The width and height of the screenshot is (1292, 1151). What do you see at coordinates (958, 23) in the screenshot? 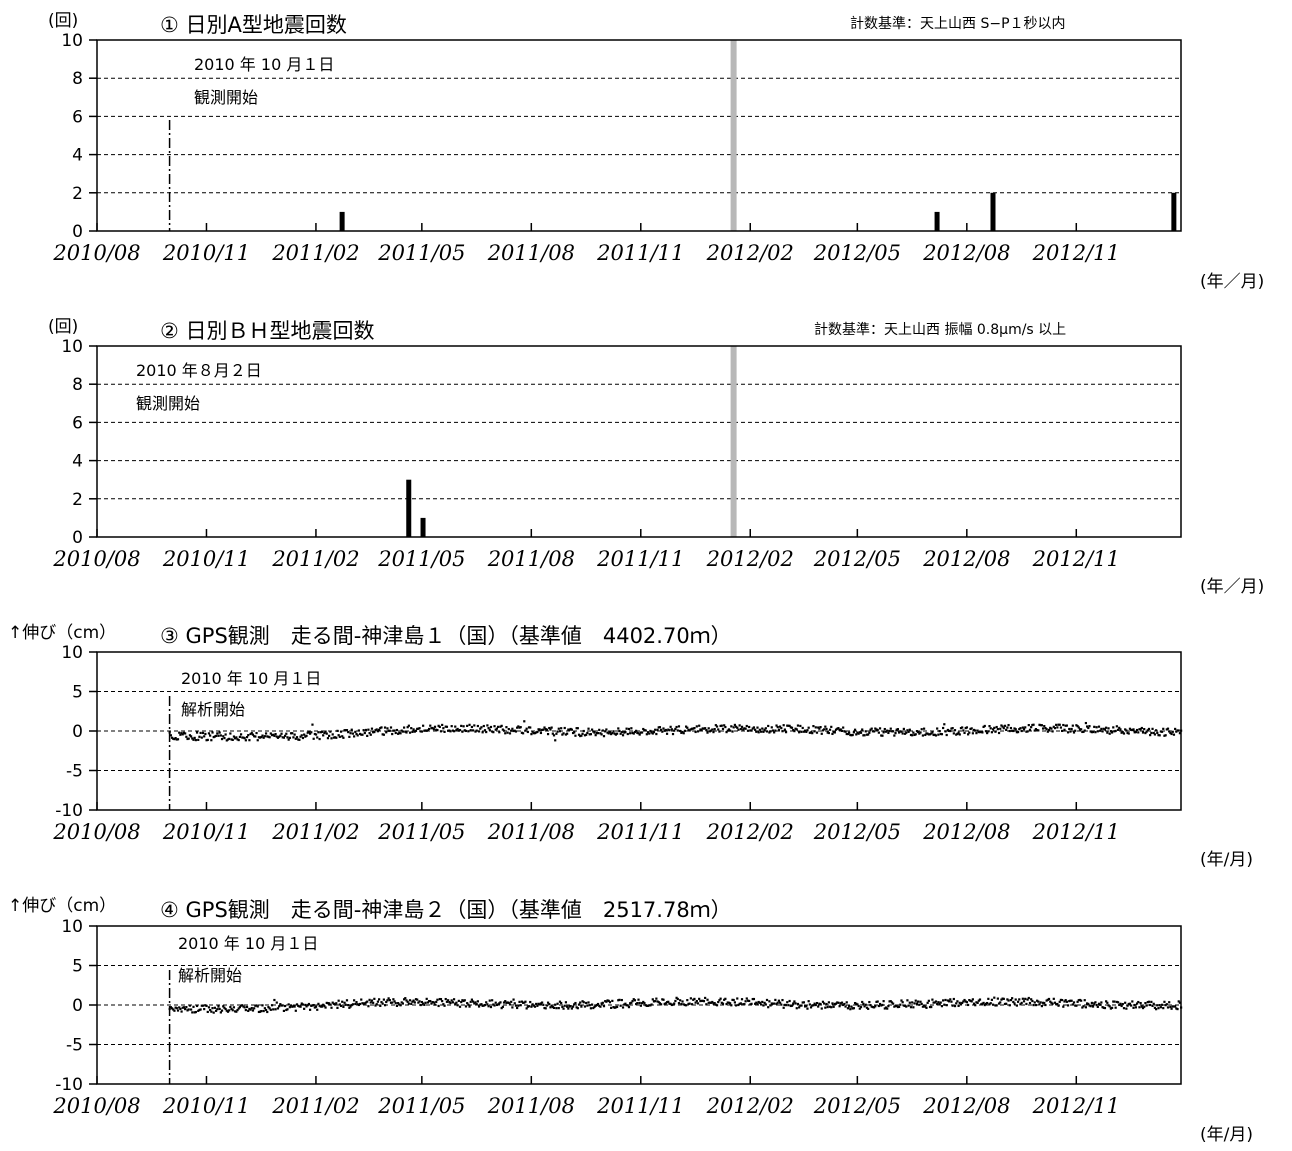
I see `panel-1-criterion: 計数基準：天上山西 S−P１秒以内` at bounding box center [958, 23].